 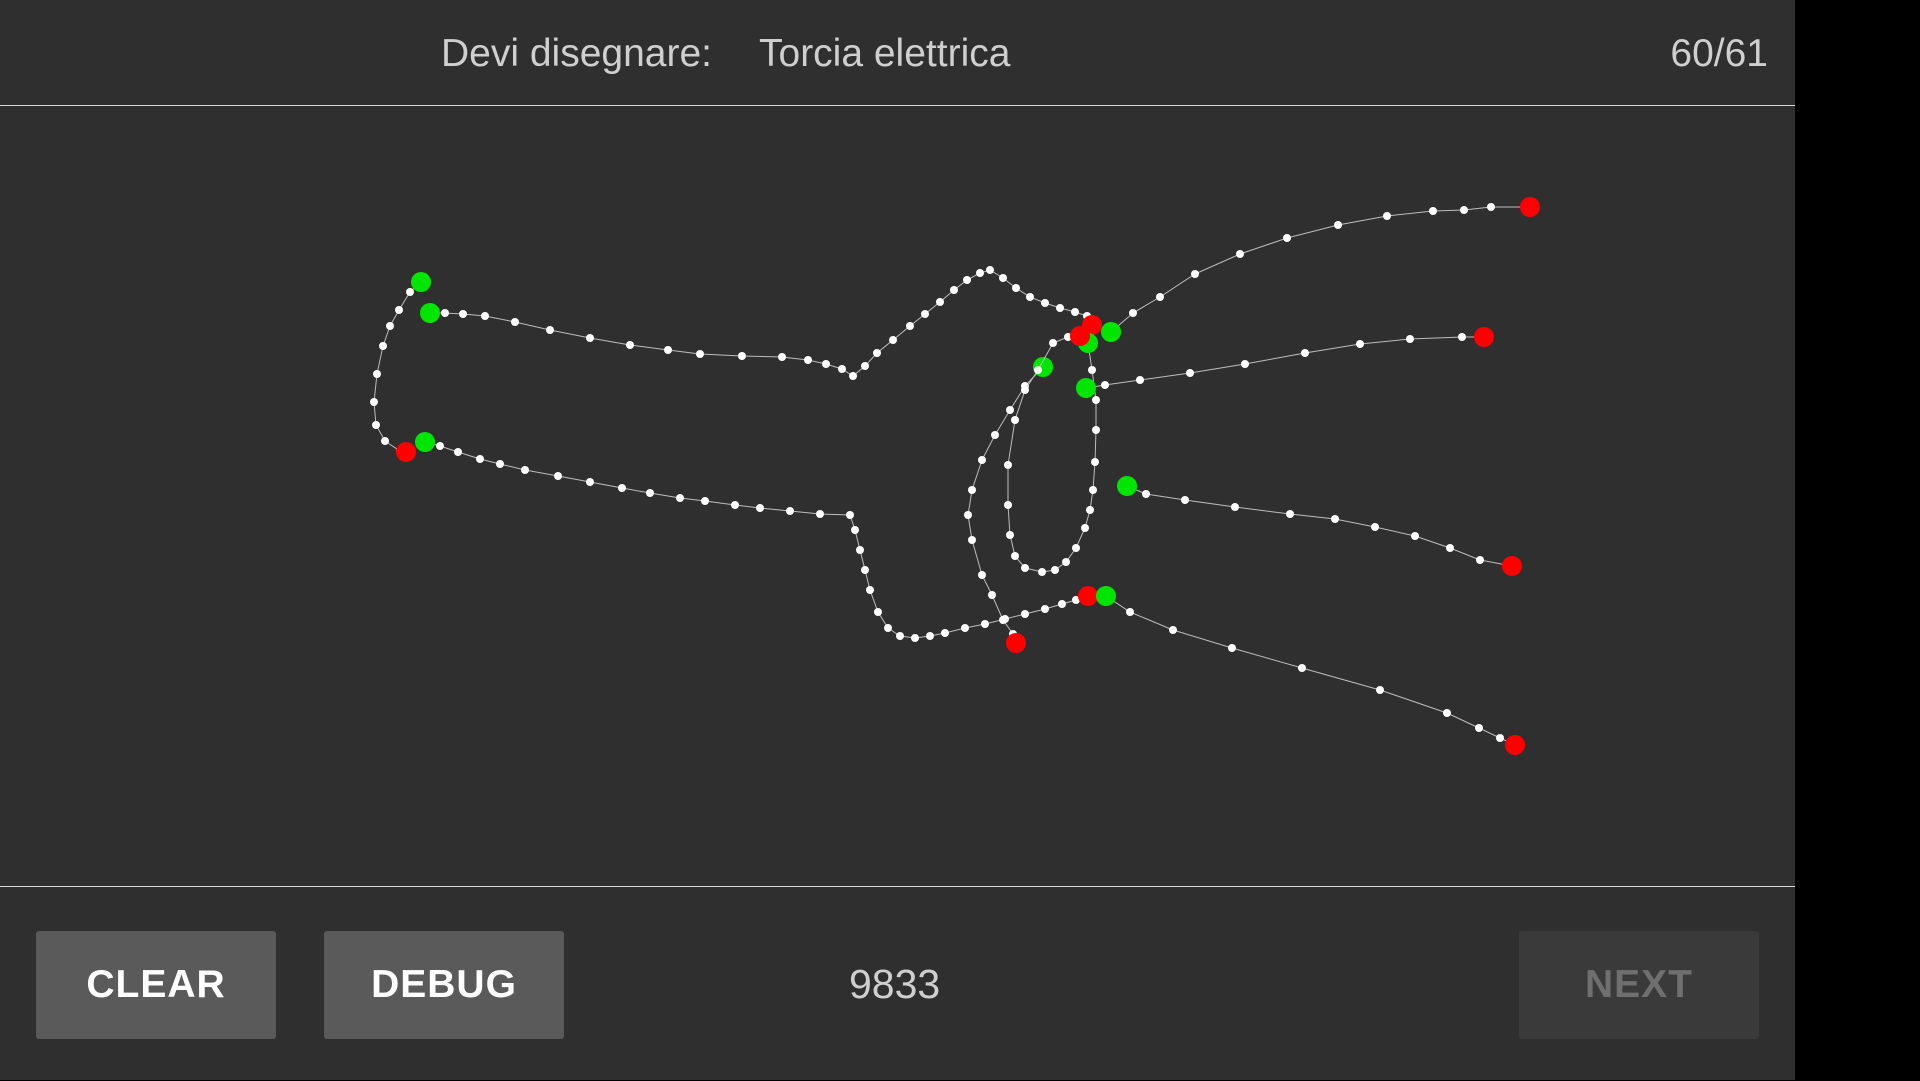 What do you see at coordinates (897, 53) in the screenshot?
I see `header-bar: Devi disegnare: Torcia elettrica 60/61` at bounding box center [897, 53].